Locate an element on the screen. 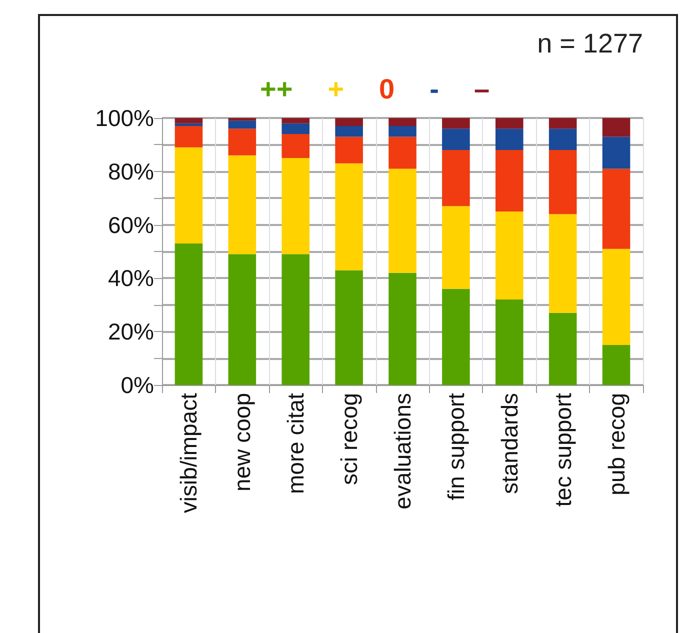 The image size is (683, 633). series-label: - is located at coordinates (434, 89).